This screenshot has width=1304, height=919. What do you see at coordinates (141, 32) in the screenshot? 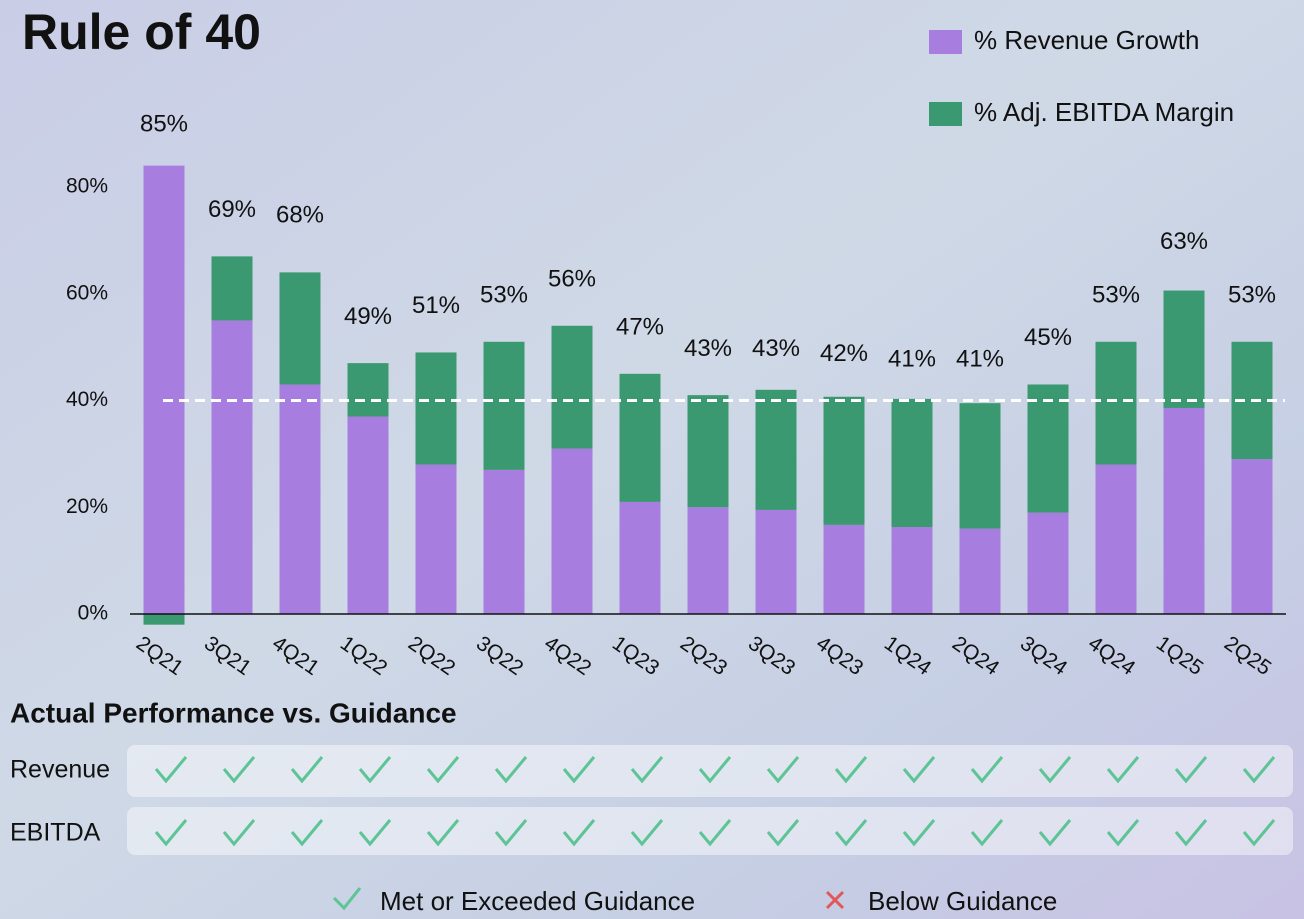
I see `chart-title: Rule of 40` at bounding box center [141, 32].